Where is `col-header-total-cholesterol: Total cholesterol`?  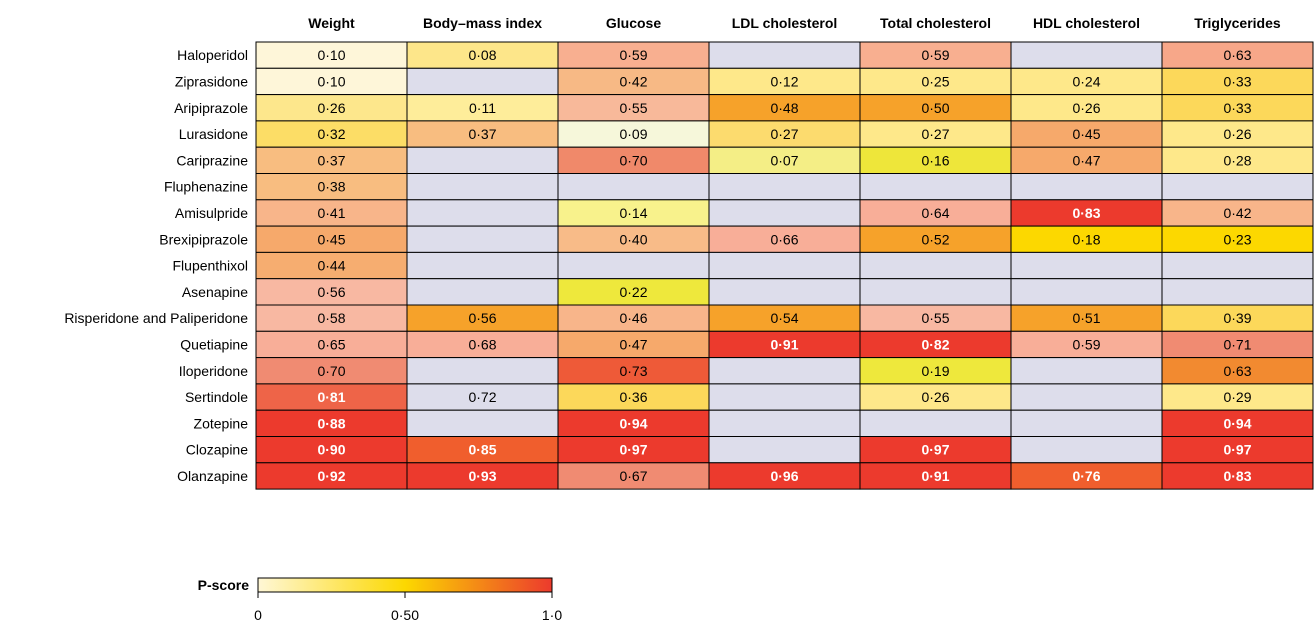
col-header-total-cholesterol: Total cholesterol is located at coordinates (935, 23).